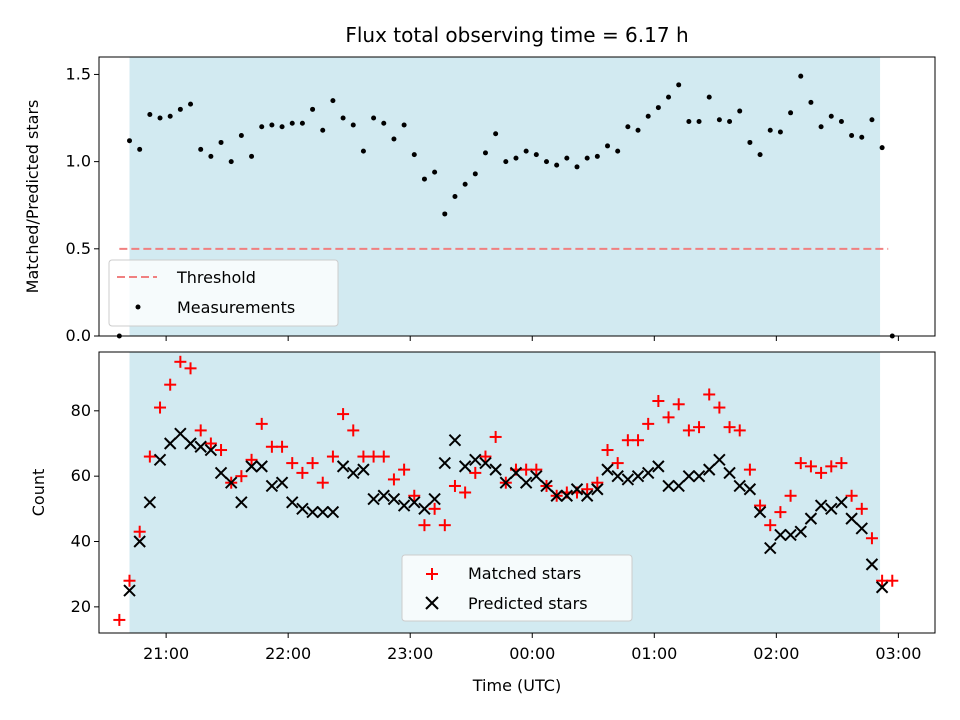 The width and height of the screenshot is (960, 720). What do you see at coordinates (288, 653) in the screenshot?
I see `x-tick-label: 22:00` at bounding box center [288, 653].